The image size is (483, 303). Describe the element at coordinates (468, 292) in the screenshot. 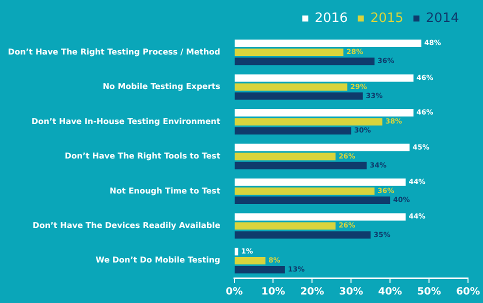

I see `x-tick-label: 60%` at that location.